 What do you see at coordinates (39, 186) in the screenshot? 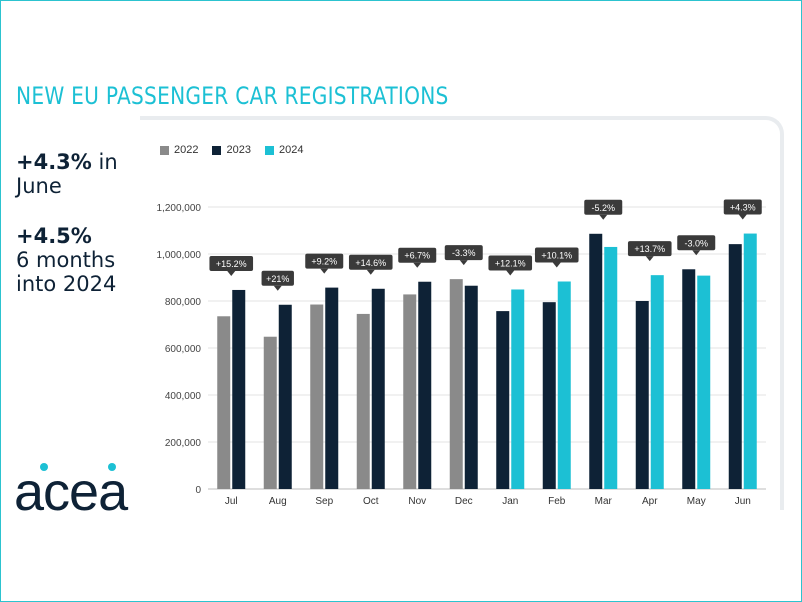
I see `kpi-june-label: June` at bounding box center [39, 186].